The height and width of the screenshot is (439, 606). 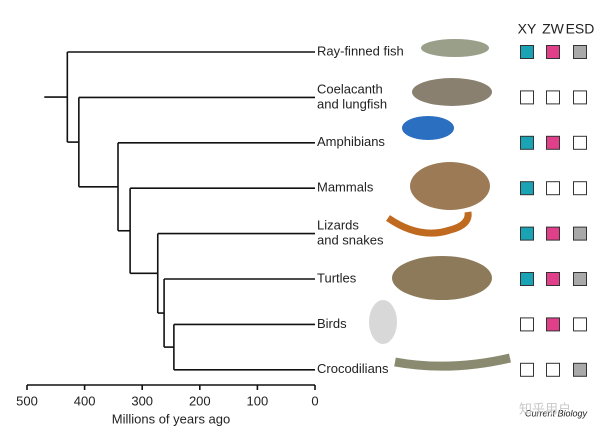 What do you see at coordinates (332, 323) in the screenshot?
I see `taxon-label: Birds` at bounding box center [332, 323].